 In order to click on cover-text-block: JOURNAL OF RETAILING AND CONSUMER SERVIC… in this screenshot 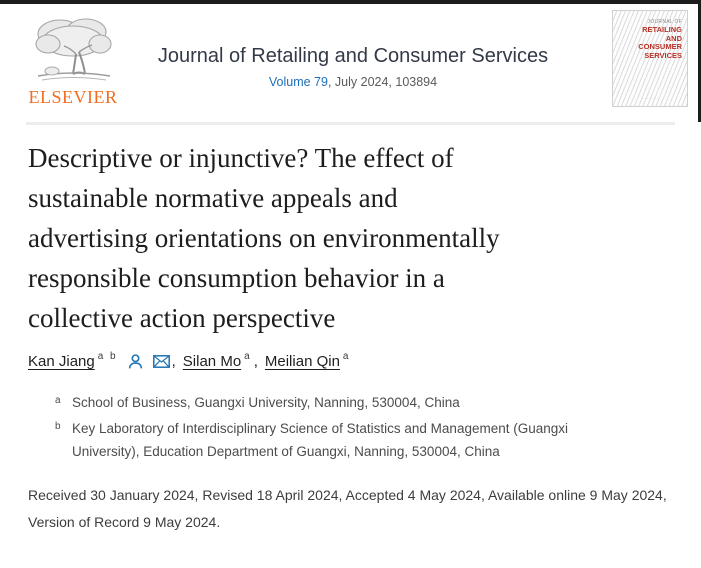, I will do `click(660, 39)`.